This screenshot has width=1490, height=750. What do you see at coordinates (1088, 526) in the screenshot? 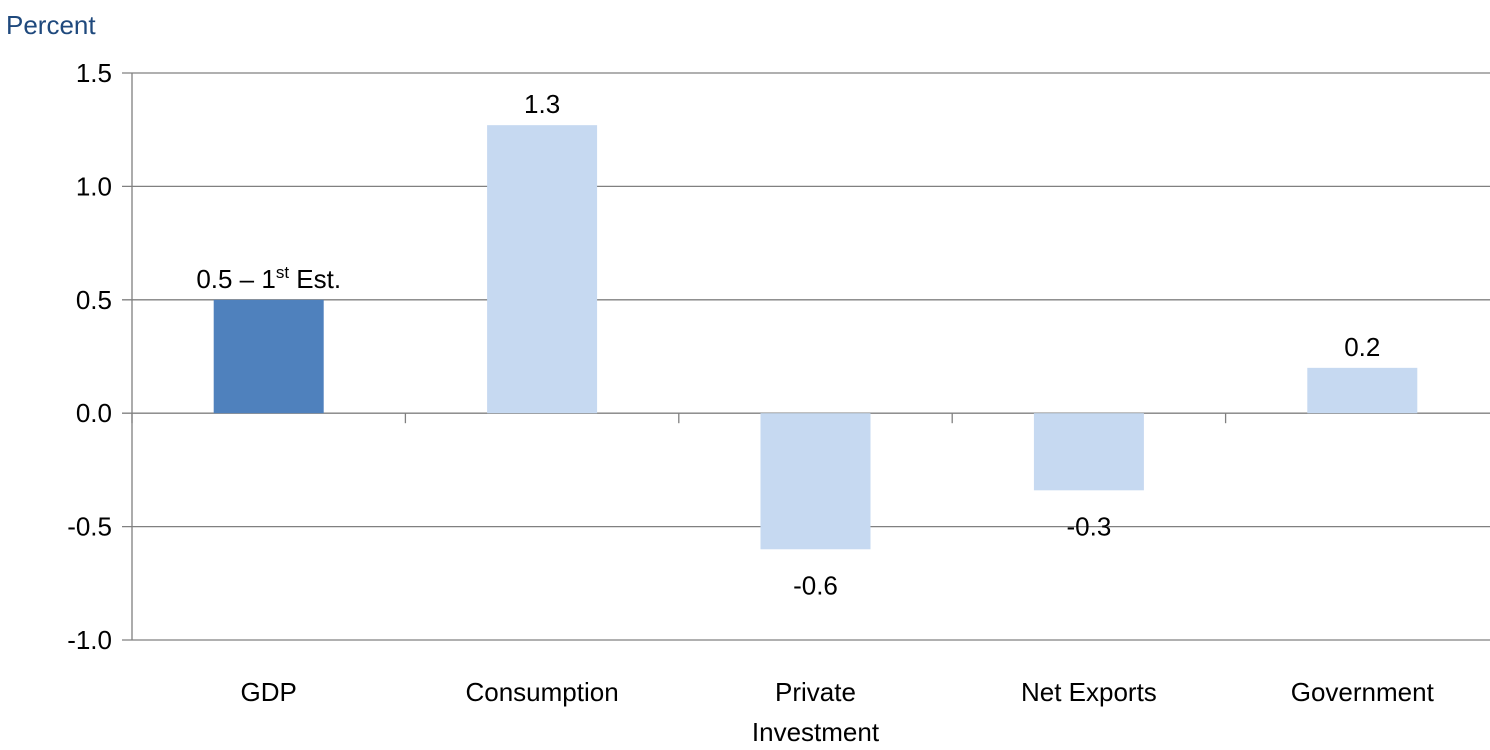
I see `data-label: -0.3` at bounding box center [1088, 526].